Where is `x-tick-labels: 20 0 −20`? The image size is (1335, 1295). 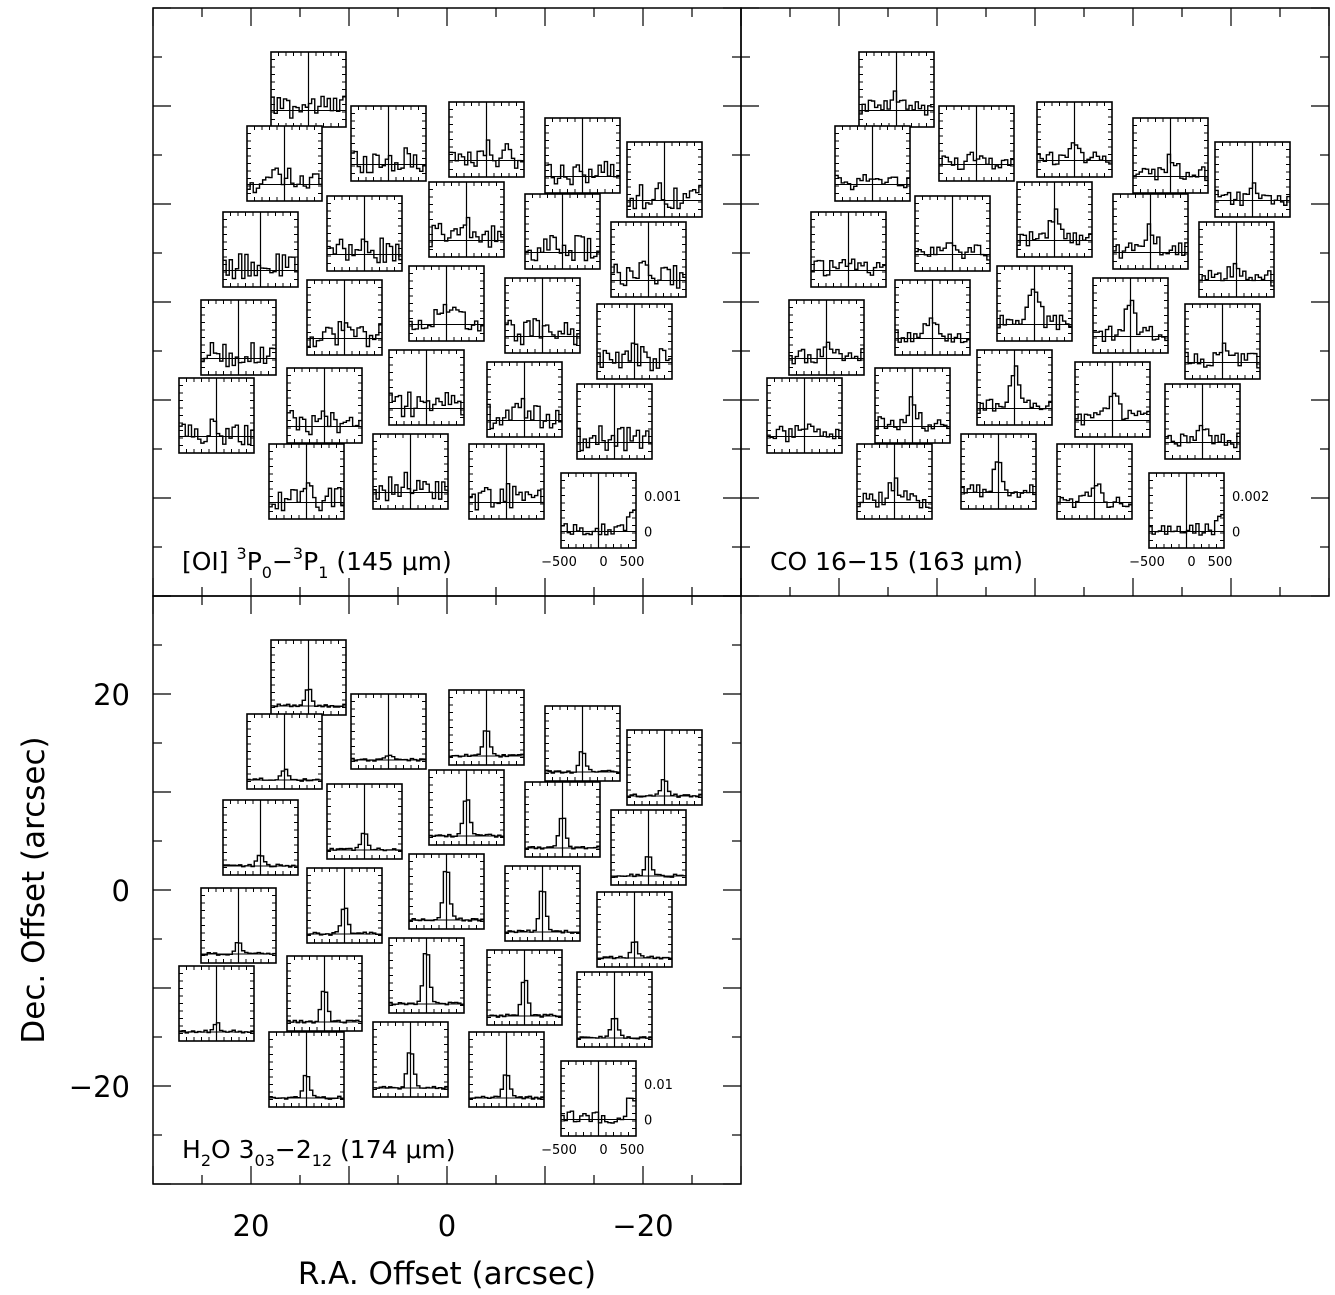
x-tick-labels: 20 0 −20 is located at coordinates (453, 1226).